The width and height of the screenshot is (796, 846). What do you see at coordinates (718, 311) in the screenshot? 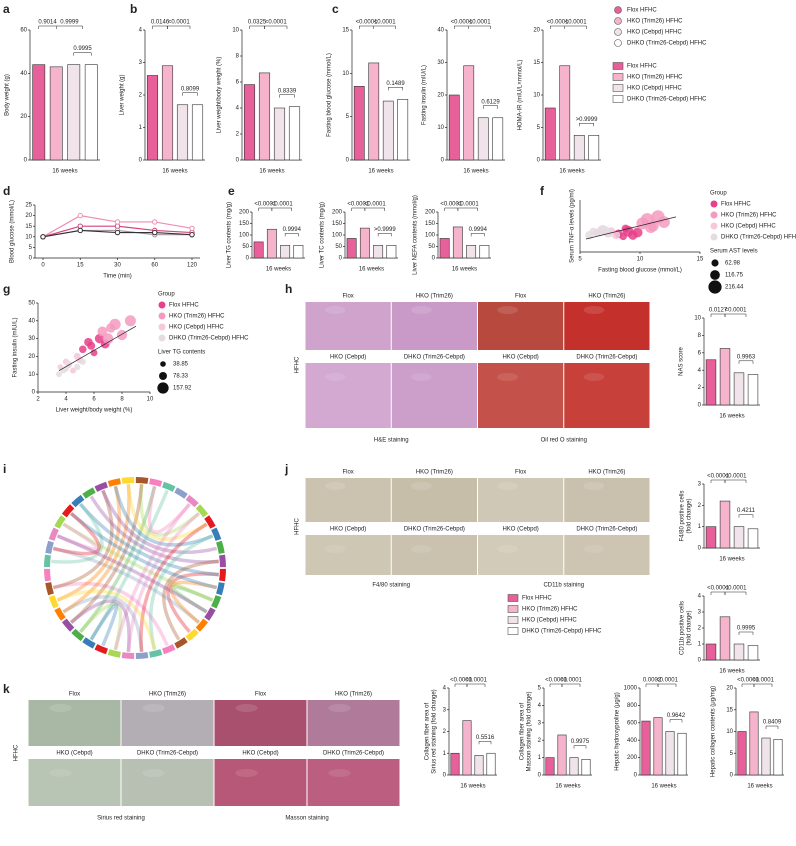
I see `p-value: 0.0127` at bounding box center [718, 311].